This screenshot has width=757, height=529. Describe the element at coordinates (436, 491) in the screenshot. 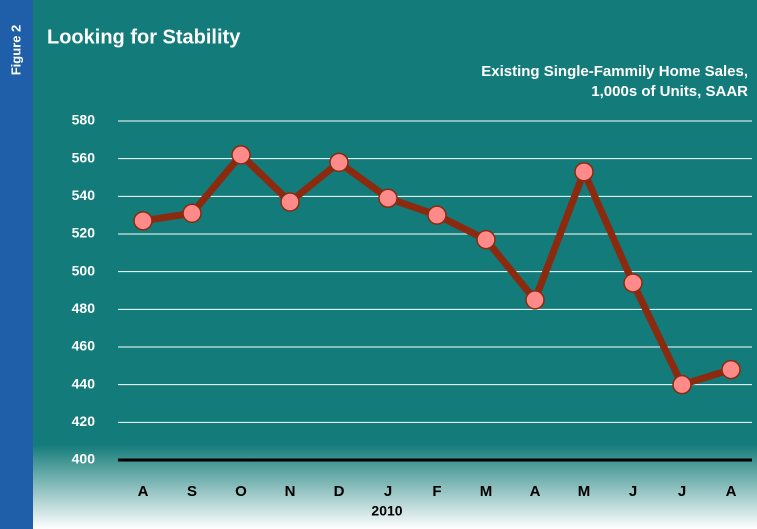

I see `x-tick-label: F` at that location.